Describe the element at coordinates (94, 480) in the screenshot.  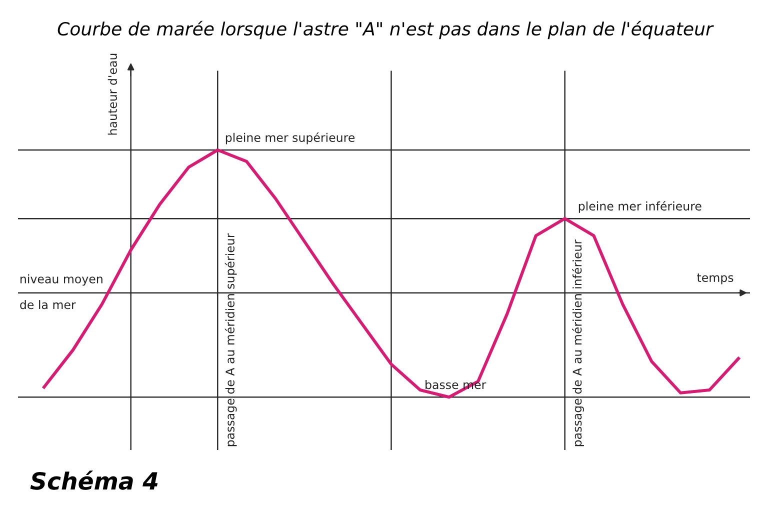
I see `text: Schéma 4` at that location.